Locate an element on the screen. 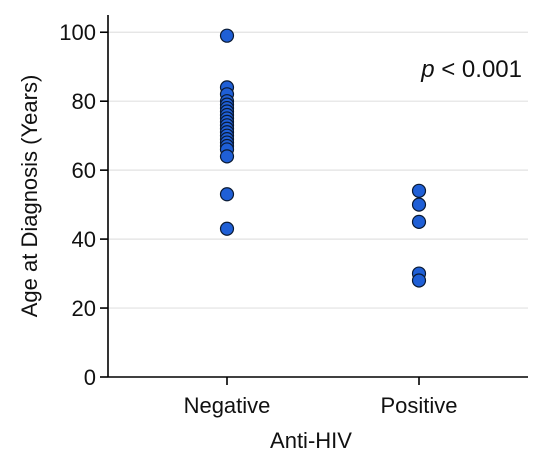 This screenshot has width=550, height=459. y-tick-label: 20 is located at coordinates (84, 308).